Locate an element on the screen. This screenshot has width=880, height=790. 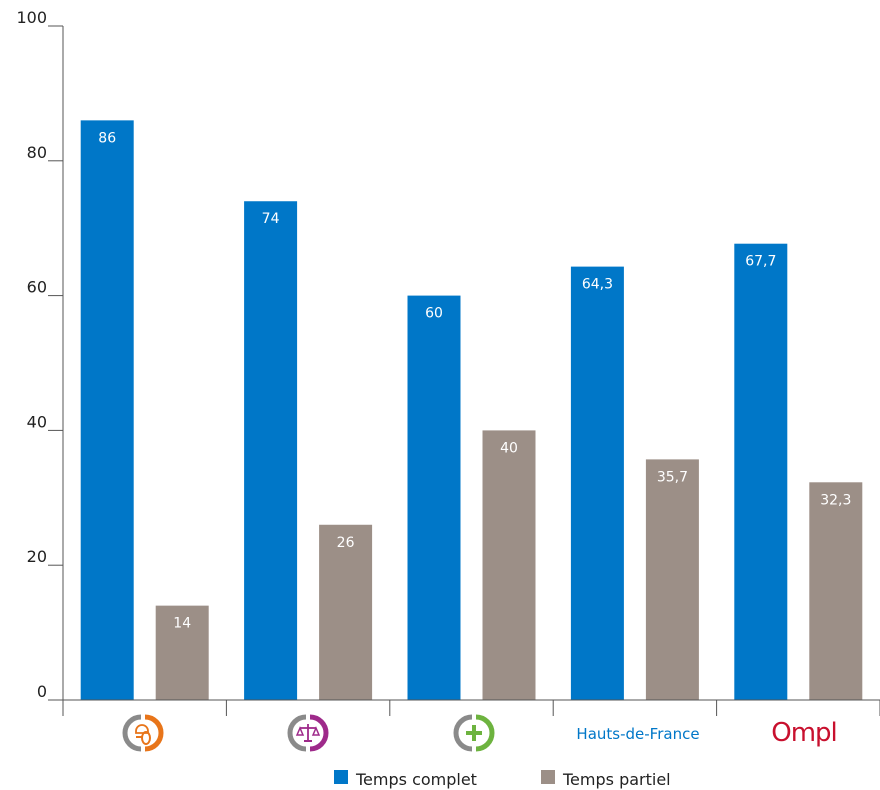
data-label: 60 is located at coordinates (434, 314).